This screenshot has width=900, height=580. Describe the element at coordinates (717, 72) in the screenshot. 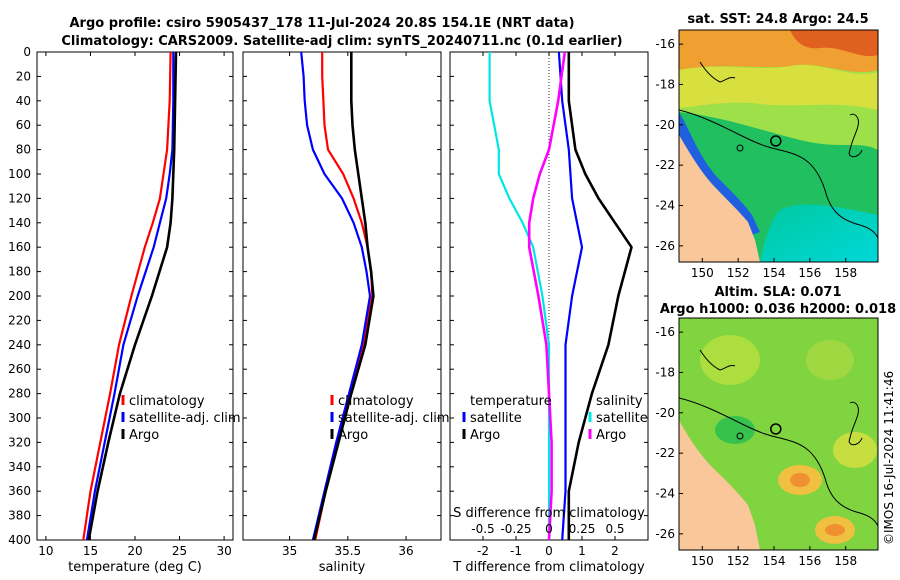

I see `sst-island-contour` at that location.